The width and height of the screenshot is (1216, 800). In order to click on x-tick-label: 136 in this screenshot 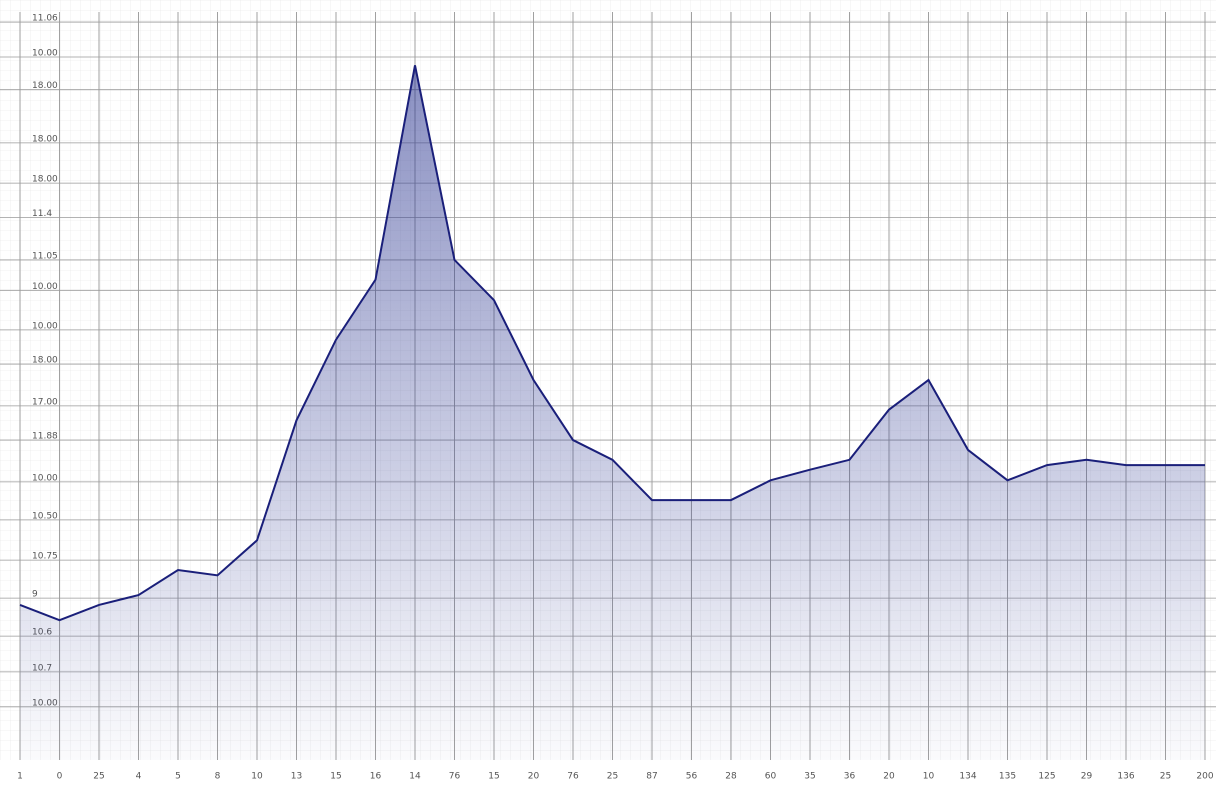, I will do `click(1125, 777)`.